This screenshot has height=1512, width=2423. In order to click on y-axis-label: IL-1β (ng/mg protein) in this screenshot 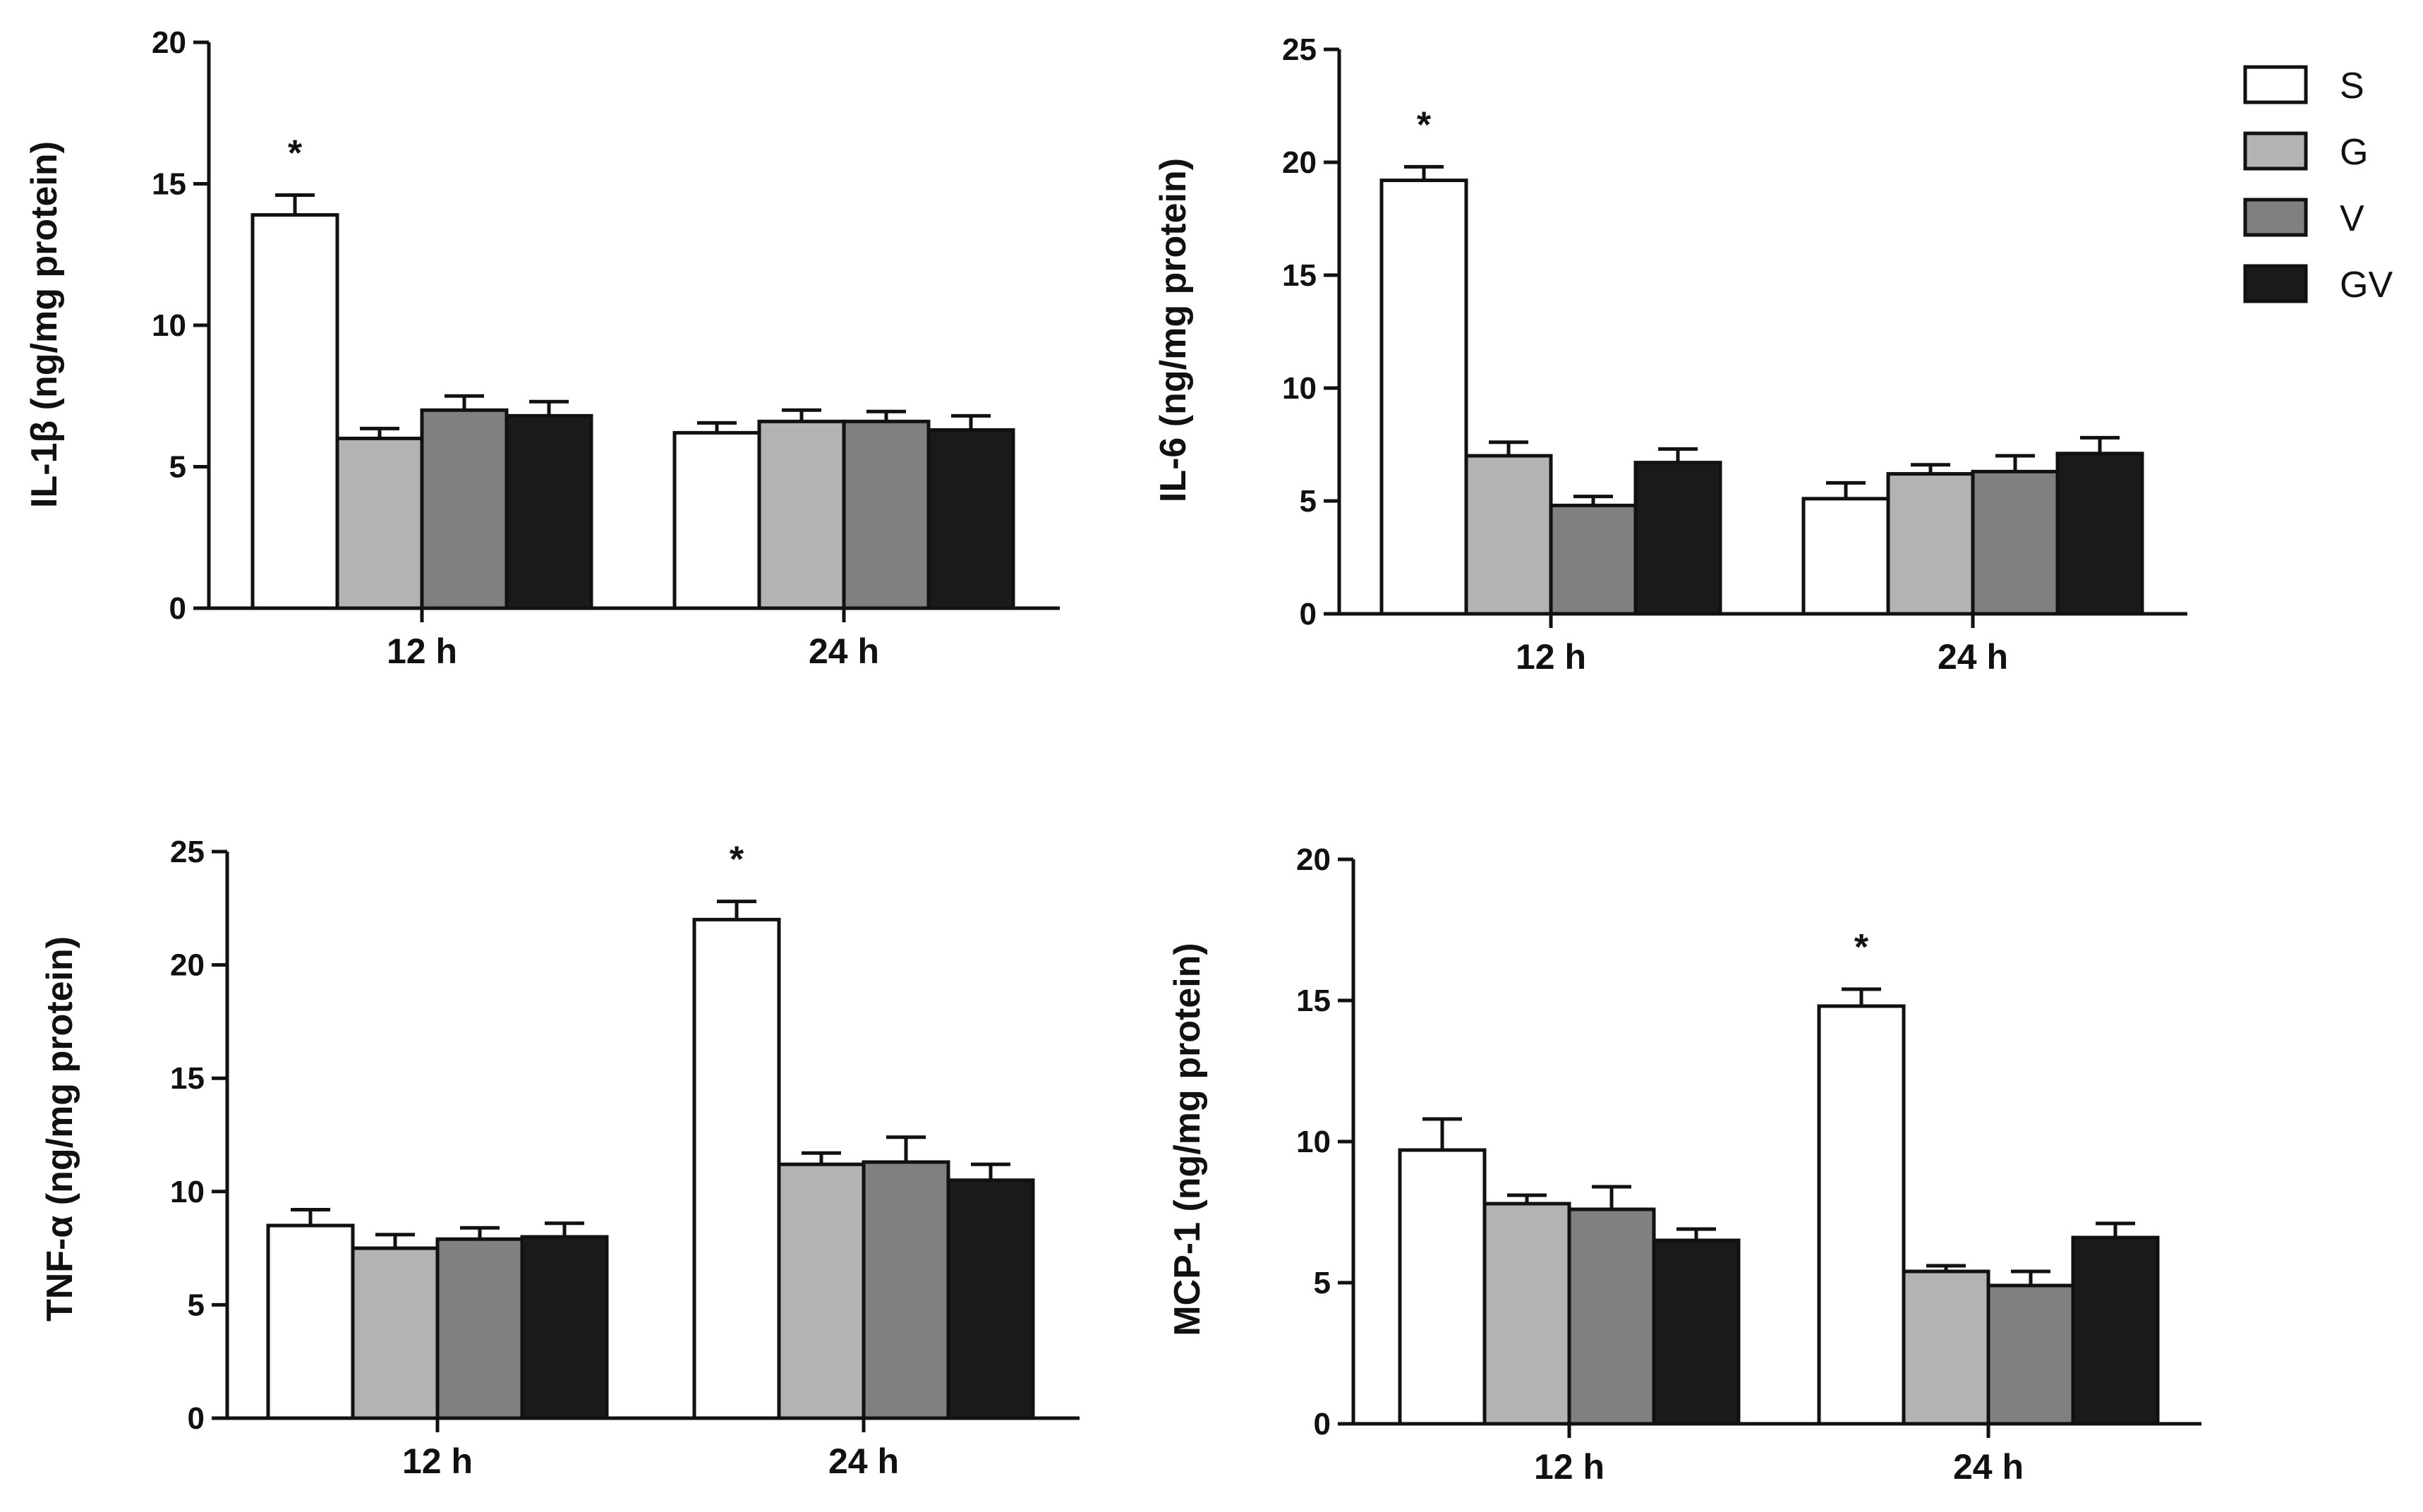, I will do `click(44, 324)`.